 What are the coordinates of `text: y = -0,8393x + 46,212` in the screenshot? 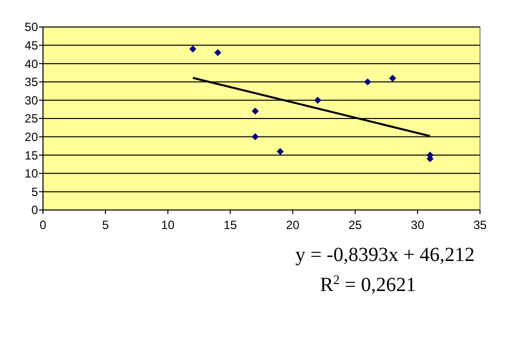 It's located at (385, 255).